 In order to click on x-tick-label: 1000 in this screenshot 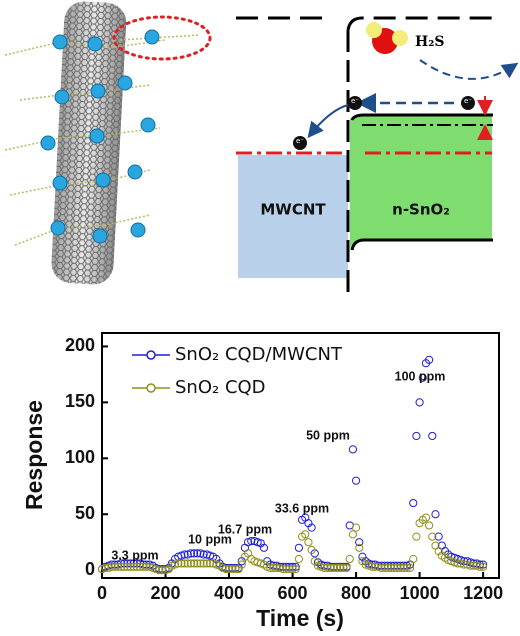, I will do `click(420, 593)`.